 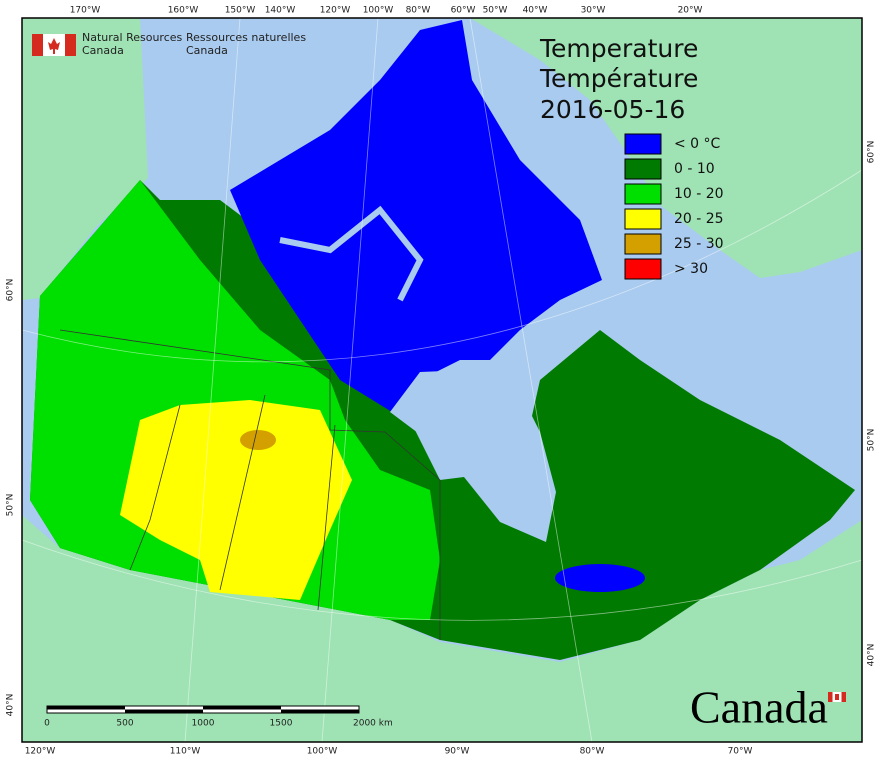 What do you see at coordinates (47, 724) in the screenshot?
I see `scale-label: 0` at bounding box center [47, 724].